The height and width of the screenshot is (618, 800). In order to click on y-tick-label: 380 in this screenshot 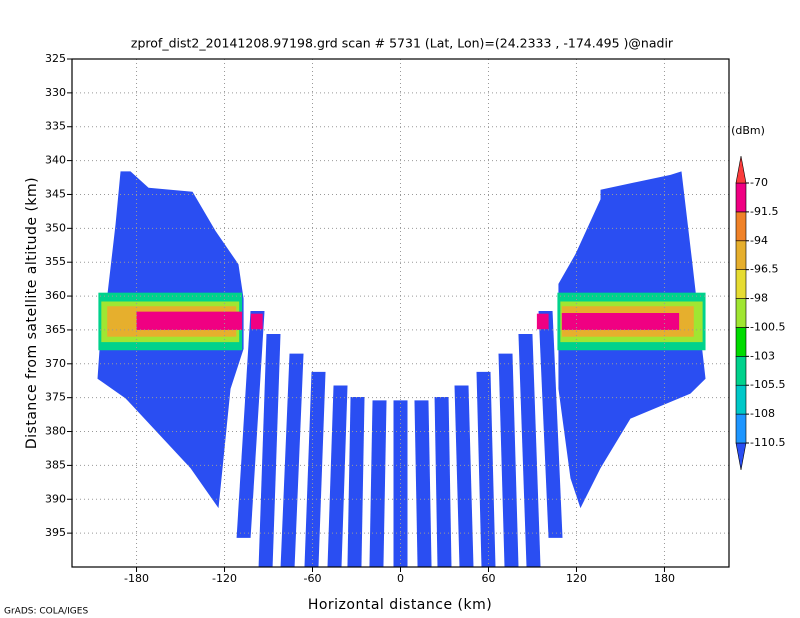, I will do `click(55, 431)`.